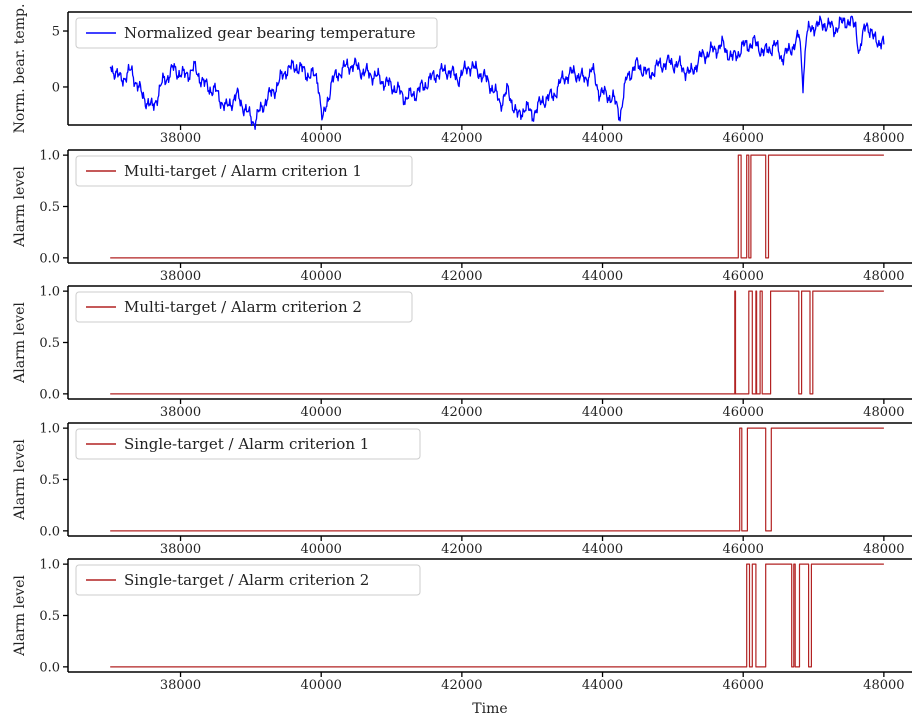  What do you see at coordinates (489, 709) in the screenshot?
I see `x-axis-label: Time` at bounding box center [489, 709].